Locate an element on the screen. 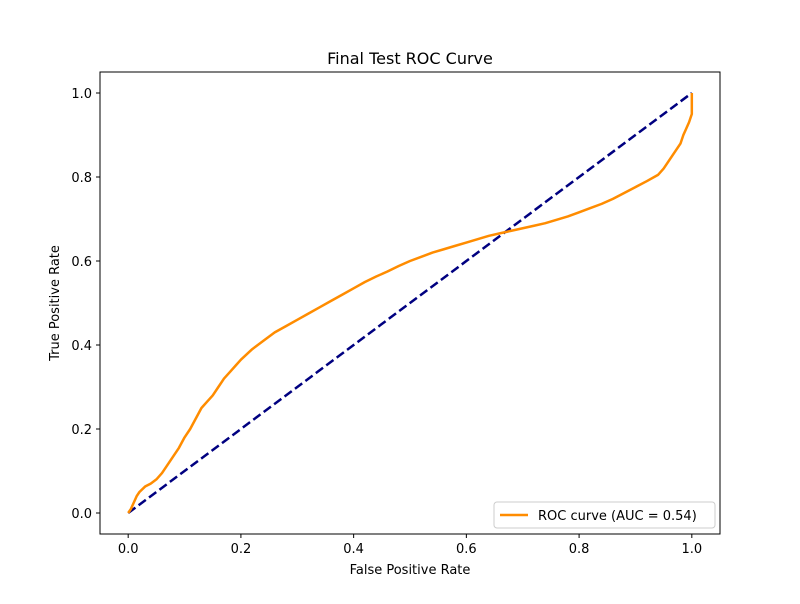 The image size is (800, 604). legend-label-roc: ROC curve (AUC = 0.54) is located at coordinates (617, 516).